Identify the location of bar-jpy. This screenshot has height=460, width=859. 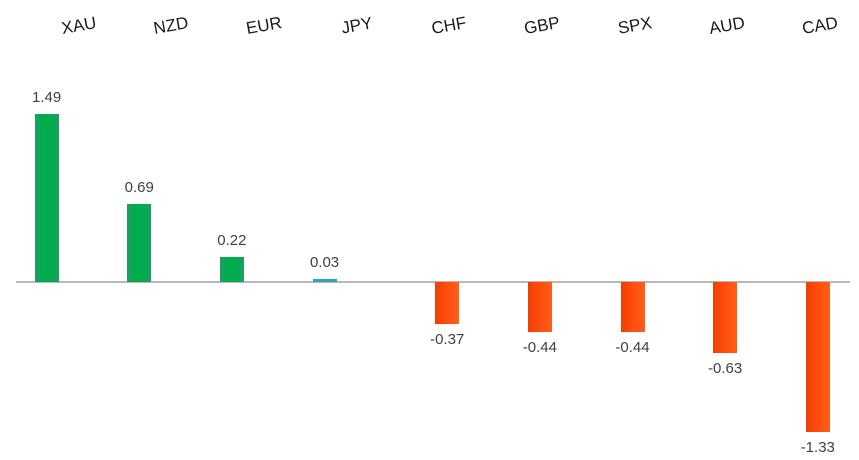
(324, 280).